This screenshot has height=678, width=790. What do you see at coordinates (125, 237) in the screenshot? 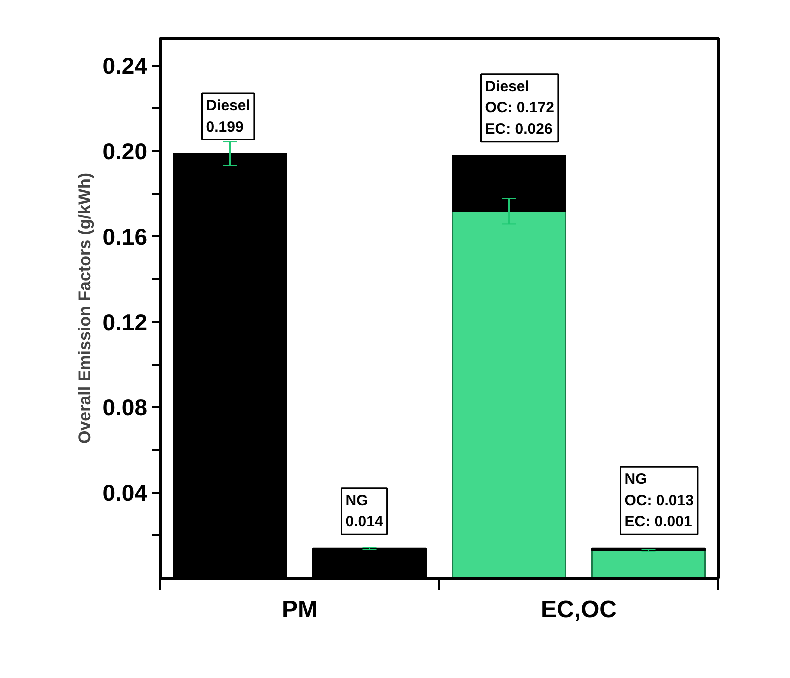
I see `y-tick-label: 0.16` at bounding box center [125, 237].